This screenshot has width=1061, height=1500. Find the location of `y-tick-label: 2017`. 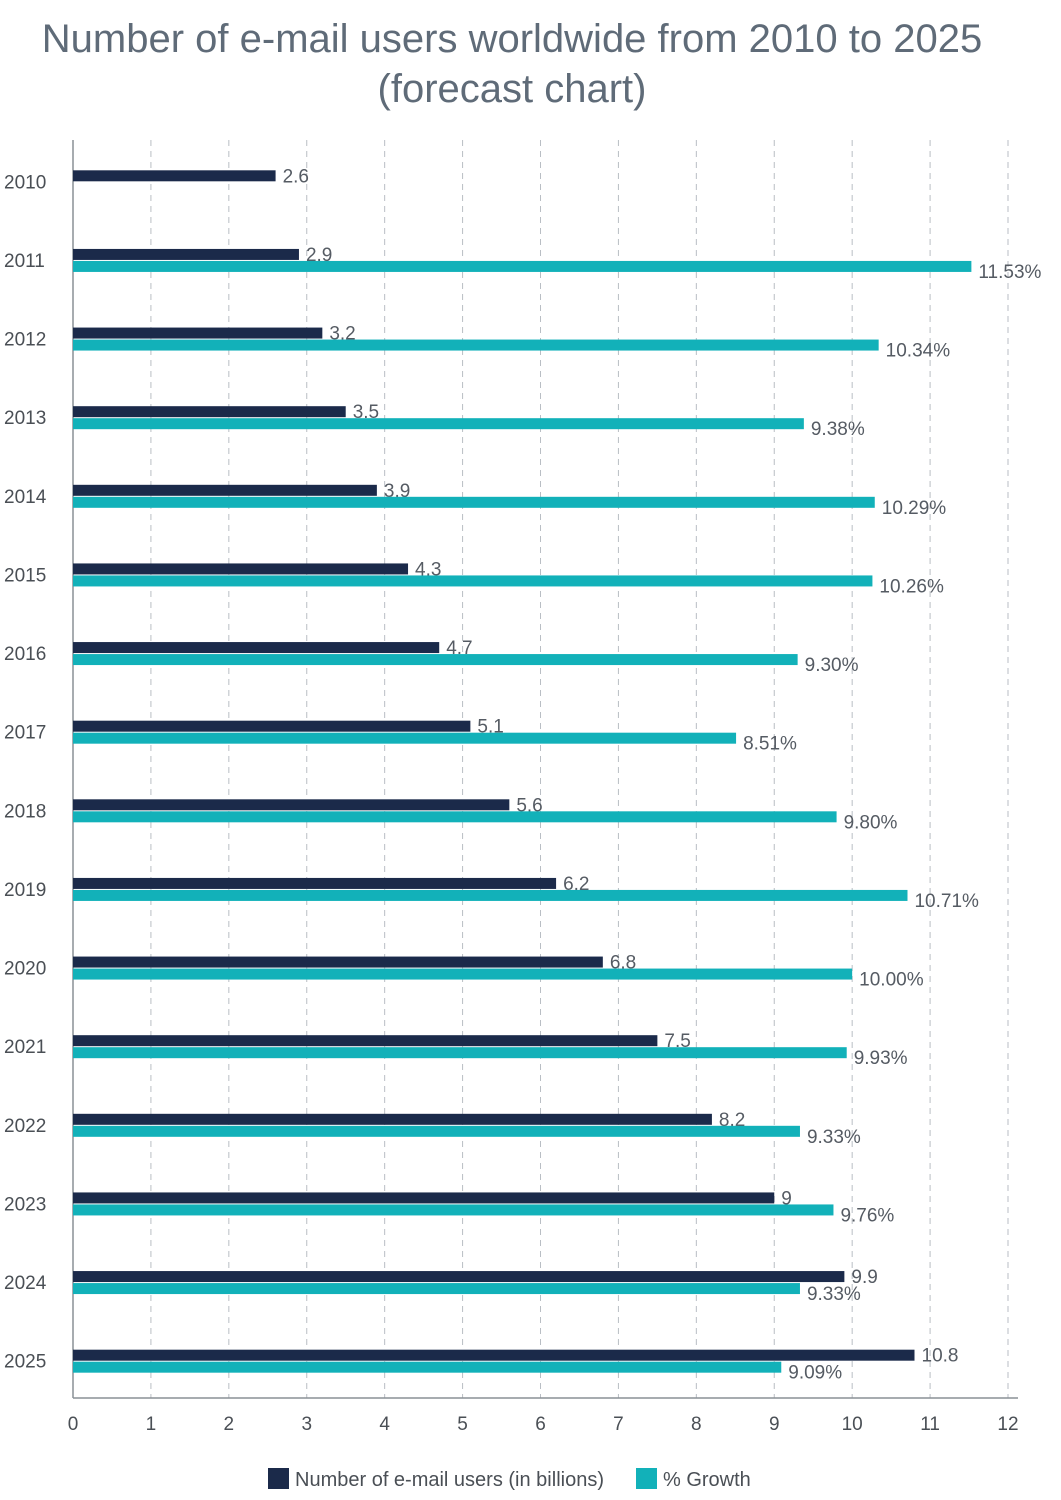

y-tick-label: 2017 is located at coordinates (25, 733).